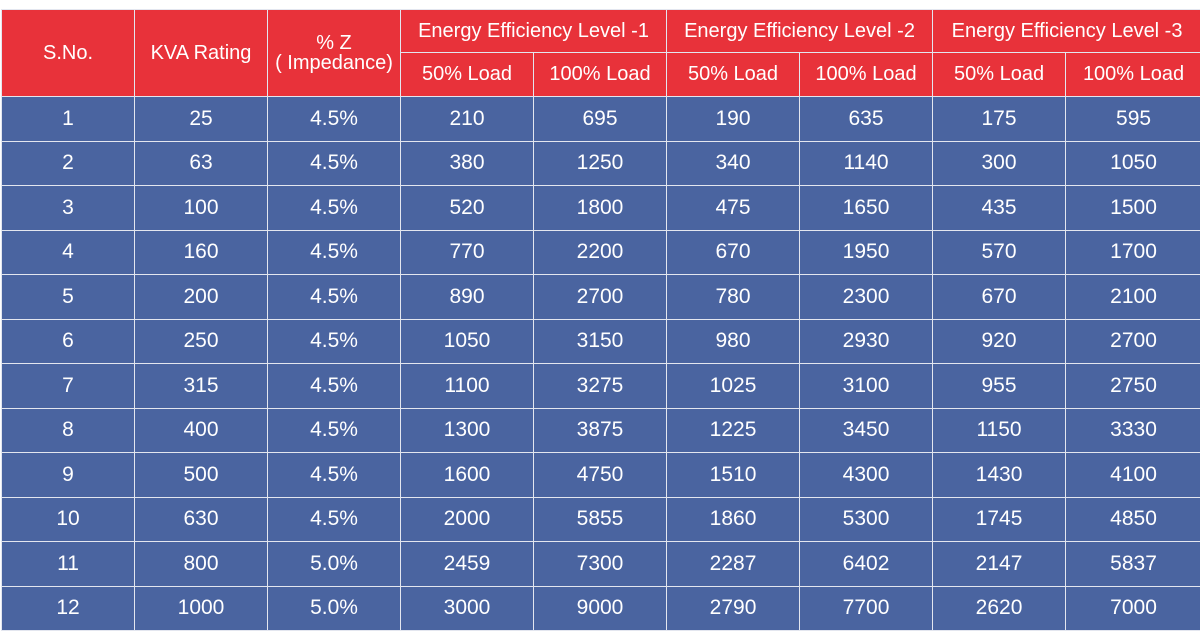  Describe the element at coordinates (600, 163) in the screenshot. I see `cell-level-1-100-load: 1250` at that location.